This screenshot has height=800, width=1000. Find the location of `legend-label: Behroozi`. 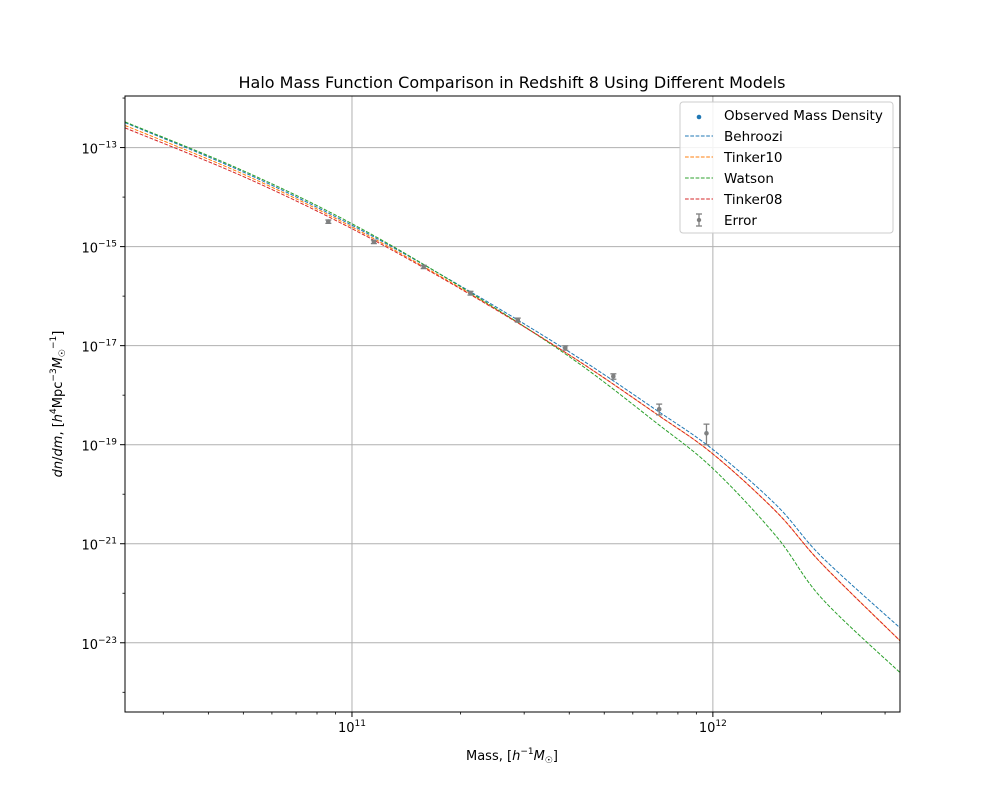

legend-label: Behroozi is located at coordinates (753, 137).